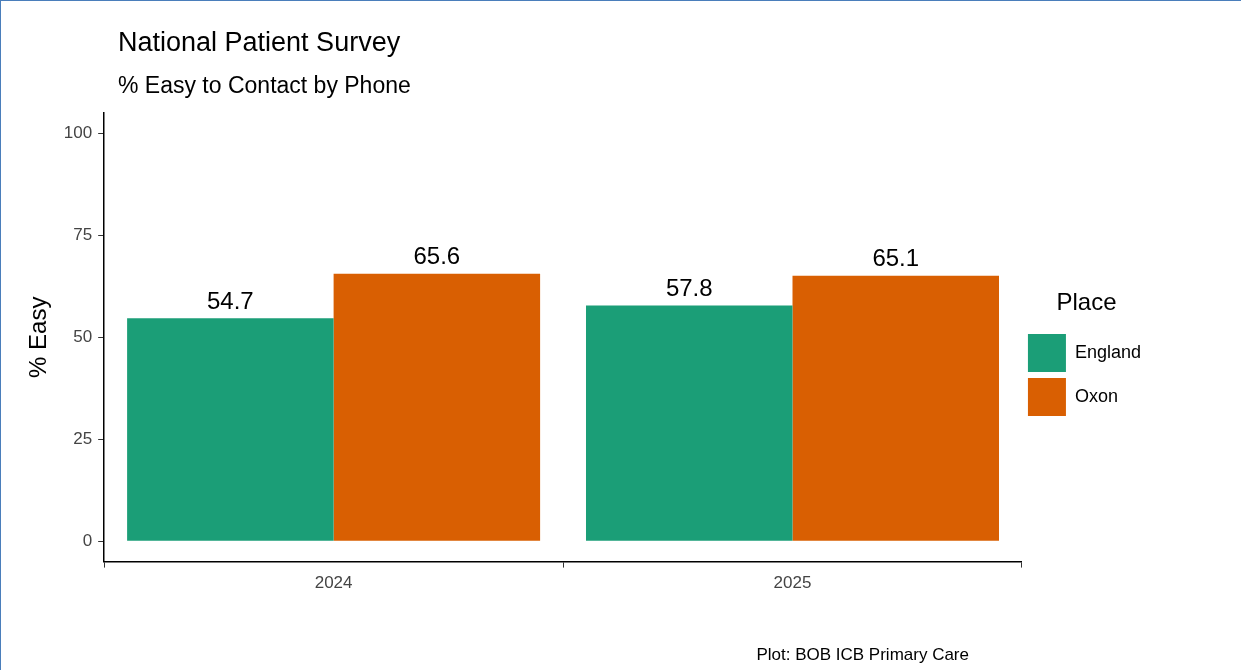  I want to click on x-tick-label: 2024, so click(333, 583).